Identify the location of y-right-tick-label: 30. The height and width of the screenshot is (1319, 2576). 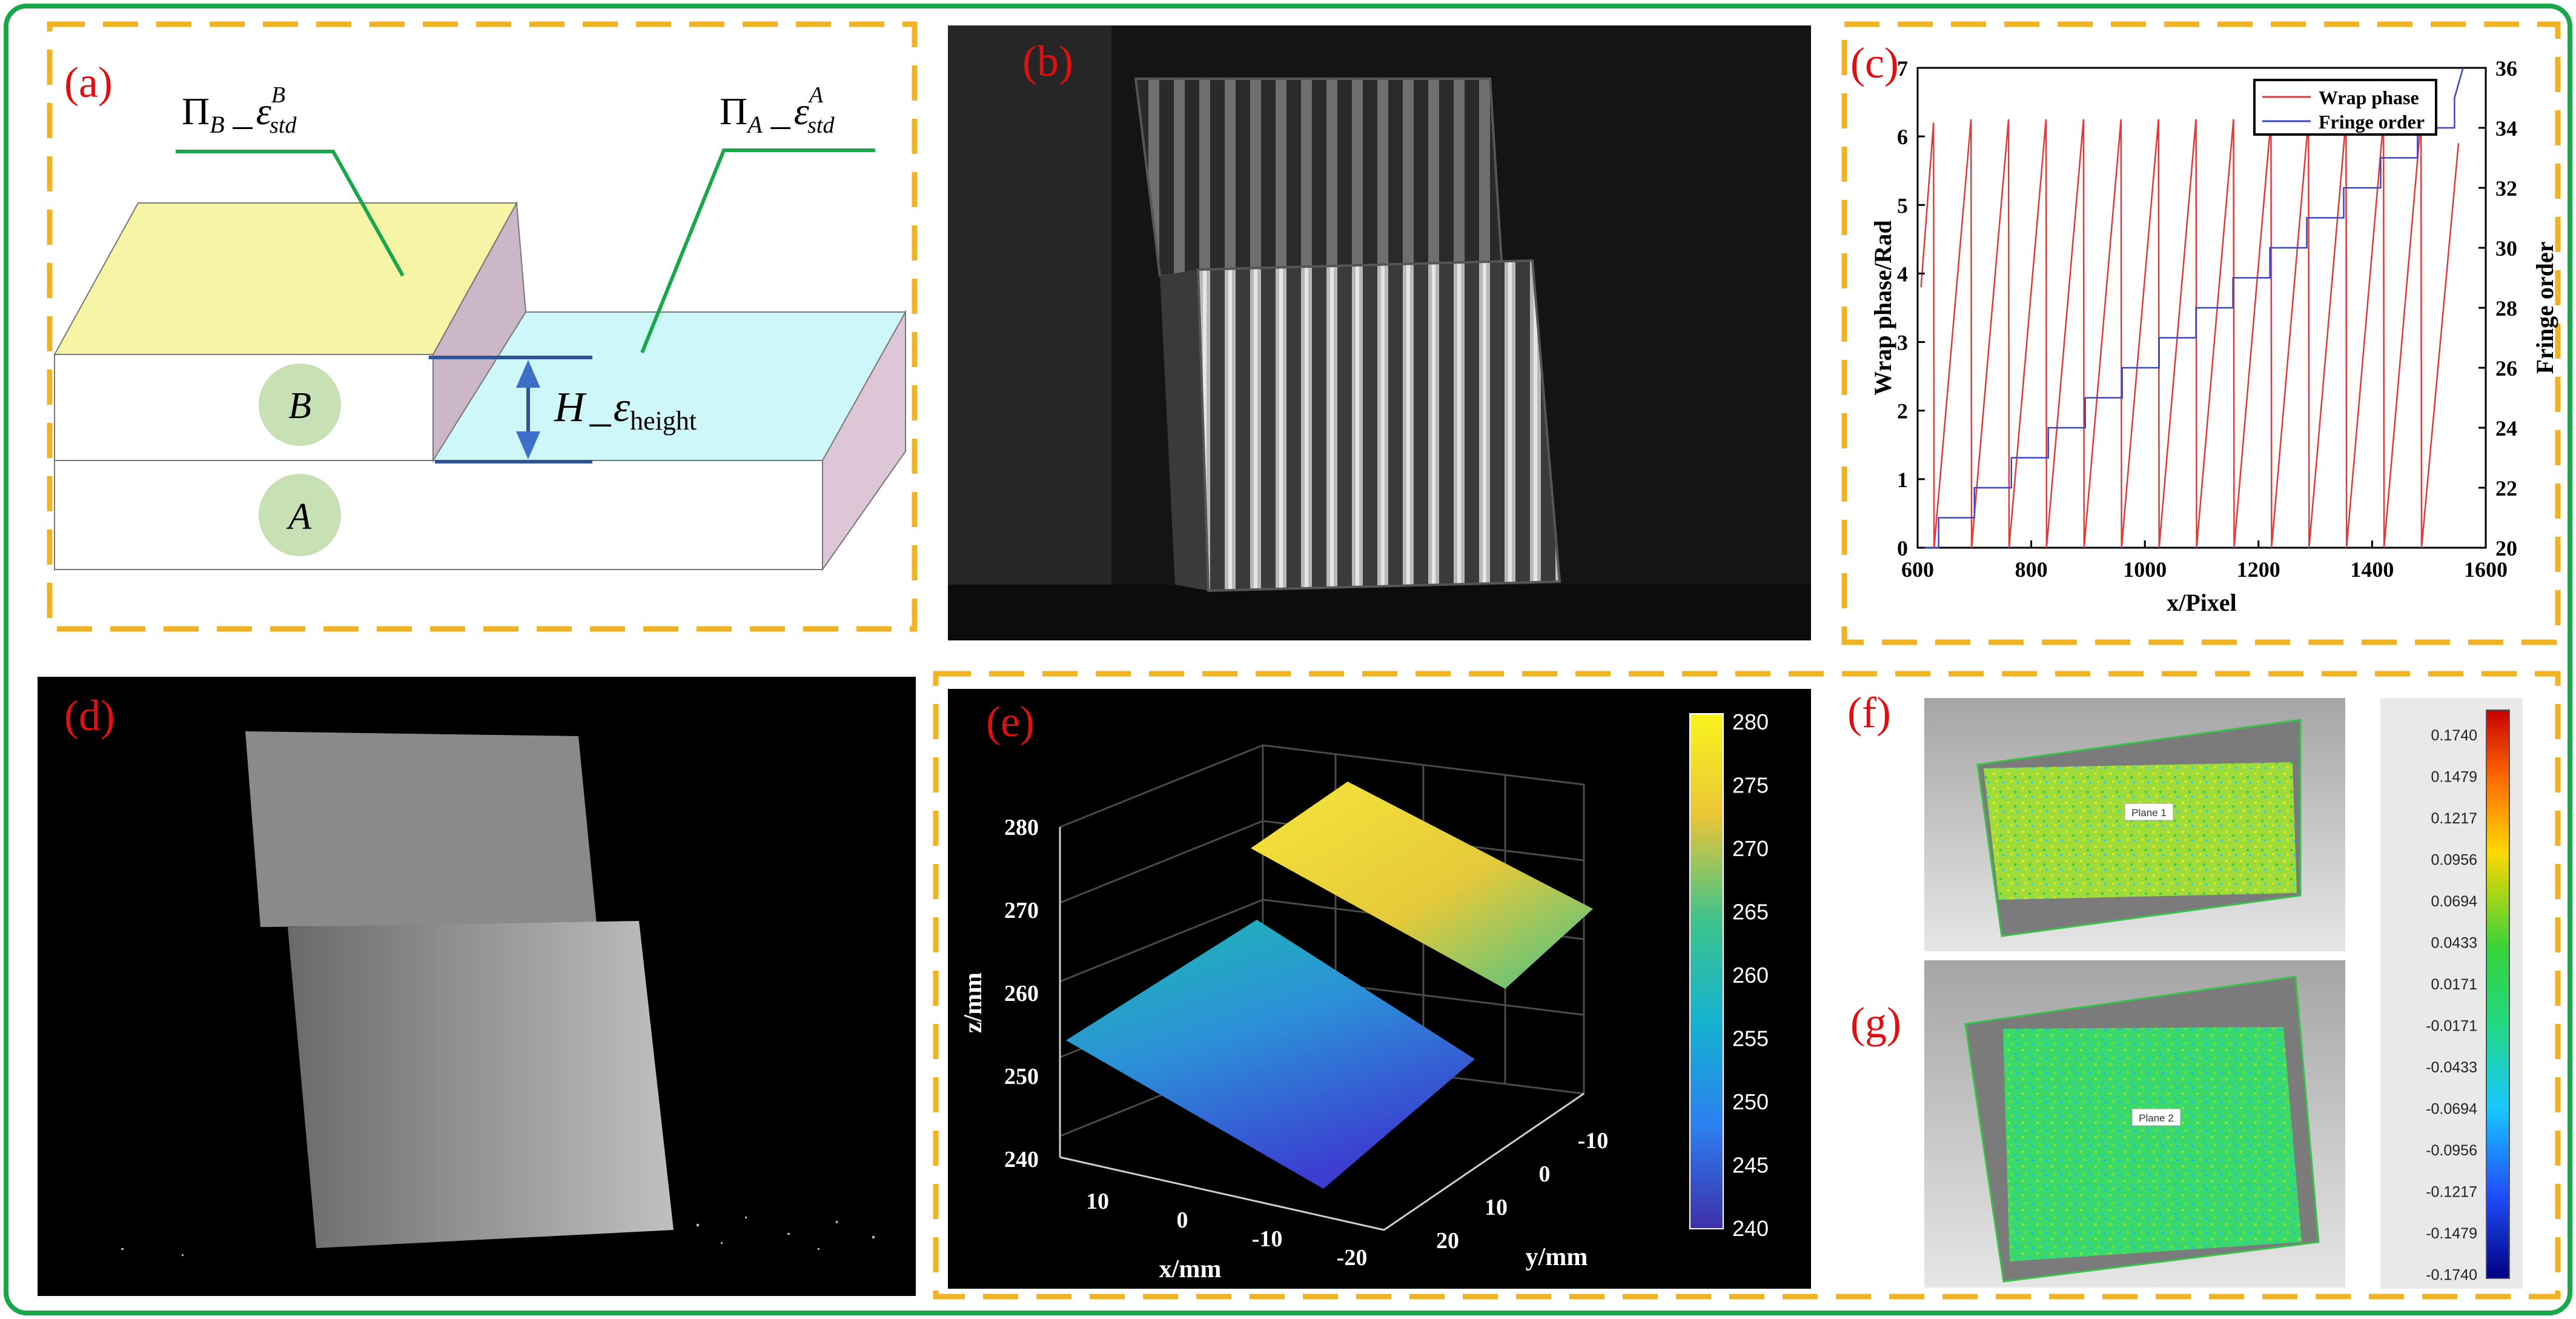
(2506, 248).